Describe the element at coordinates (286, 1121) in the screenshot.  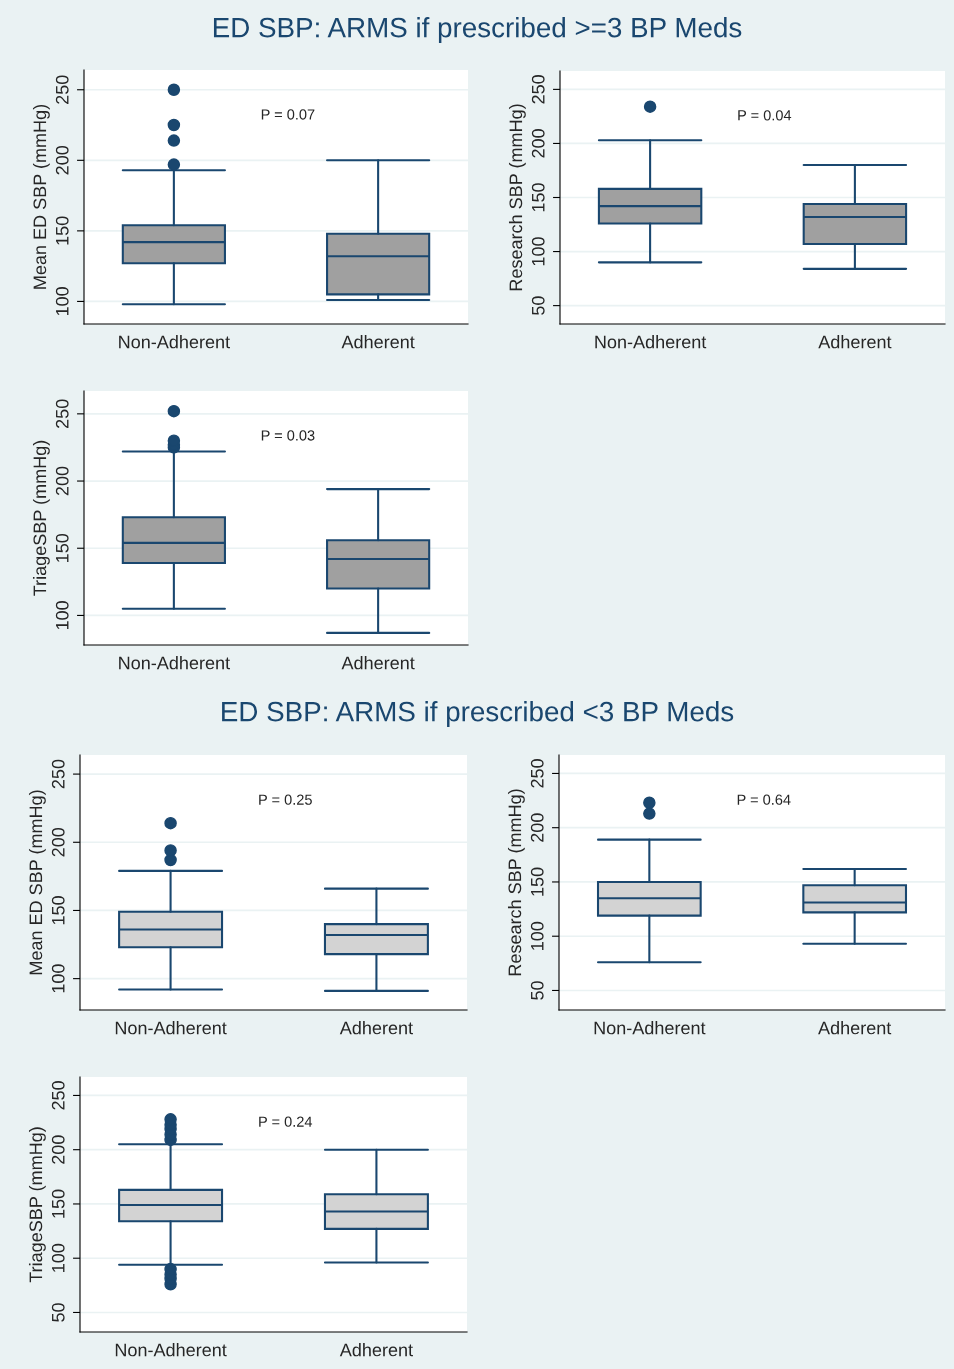
I see `annotation: P = 0.24` at that location.